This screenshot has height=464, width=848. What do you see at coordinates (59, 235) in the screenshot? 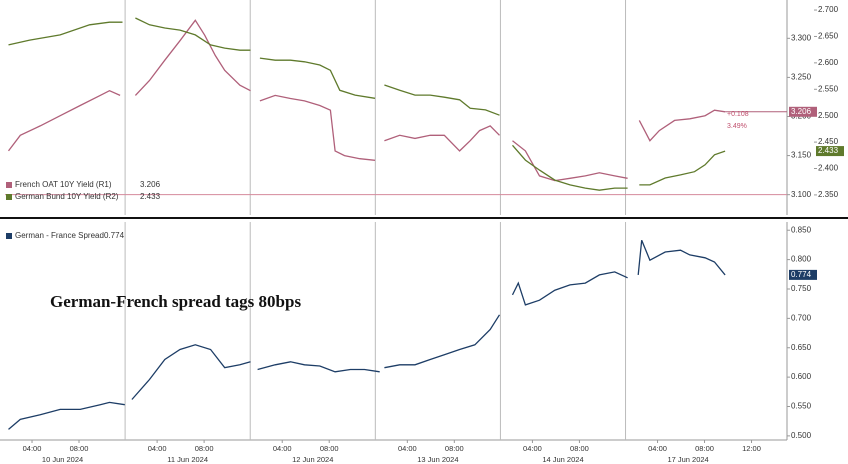
I see `legend-label: German - France Spread` at bounding box center [59, 235].